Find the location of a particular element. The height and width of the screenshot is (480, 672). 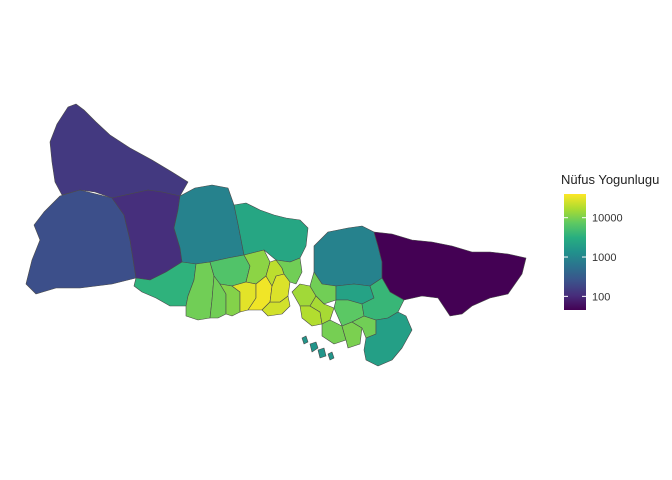

district-tuzla is located at coordinates (388, 339).